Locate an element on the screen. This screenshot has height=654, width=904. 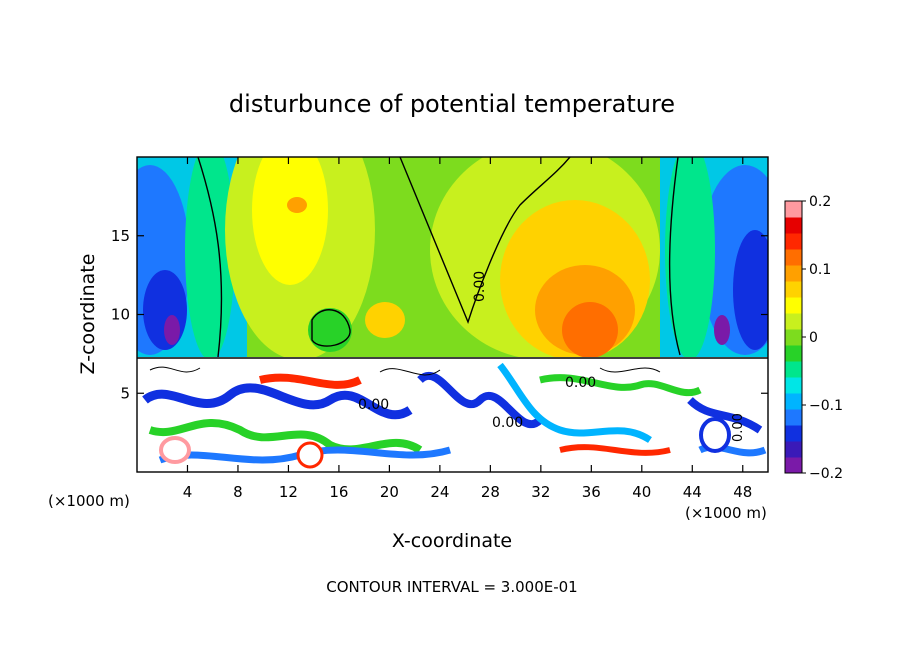
lower-field: 0.00 0.00 0.00 0.00 is located at coordinates (452, 414).